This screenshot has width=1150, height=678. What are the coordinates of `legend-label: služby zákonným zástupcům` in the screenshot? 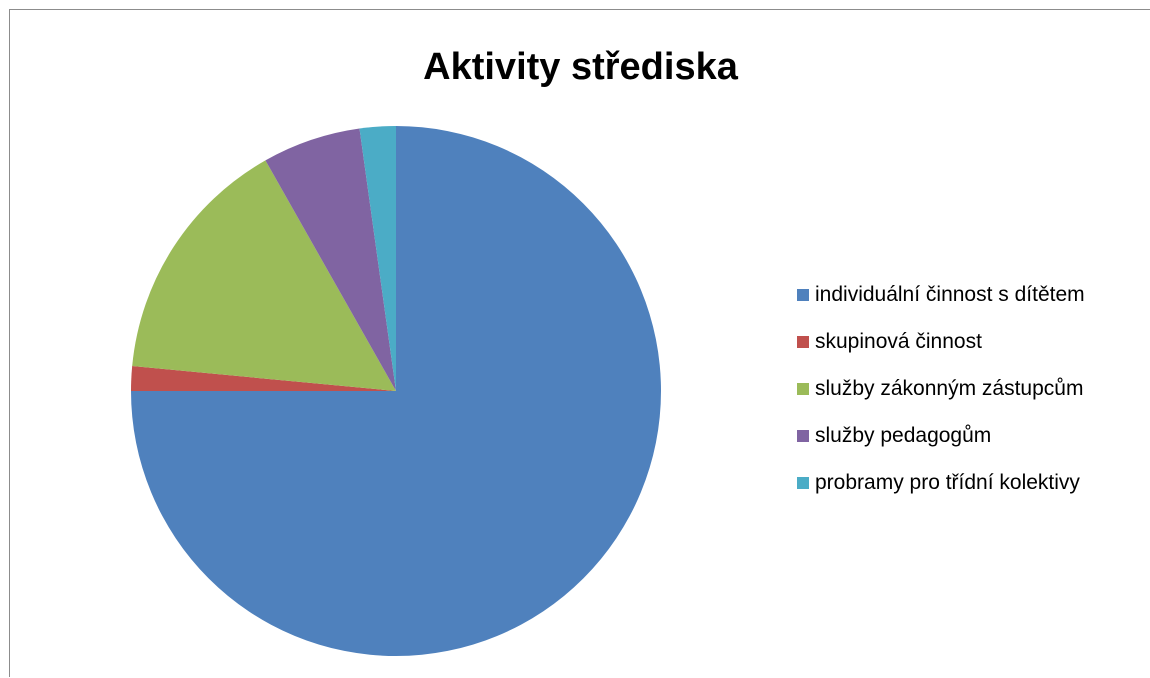 It's located at (949, 388).